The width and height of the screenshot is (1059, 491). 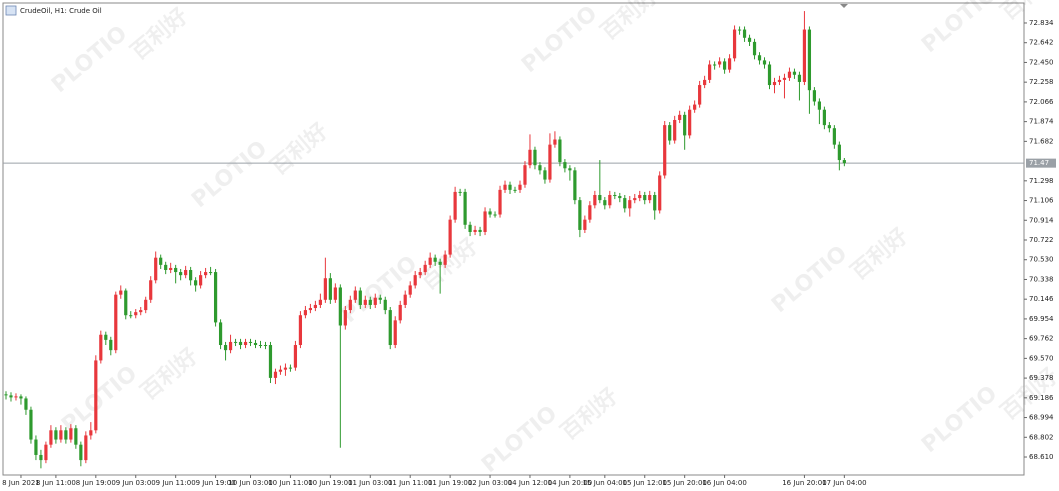 I want to click on x-tick-label: 10 Jun 19:00, so click(x=330, y=483).